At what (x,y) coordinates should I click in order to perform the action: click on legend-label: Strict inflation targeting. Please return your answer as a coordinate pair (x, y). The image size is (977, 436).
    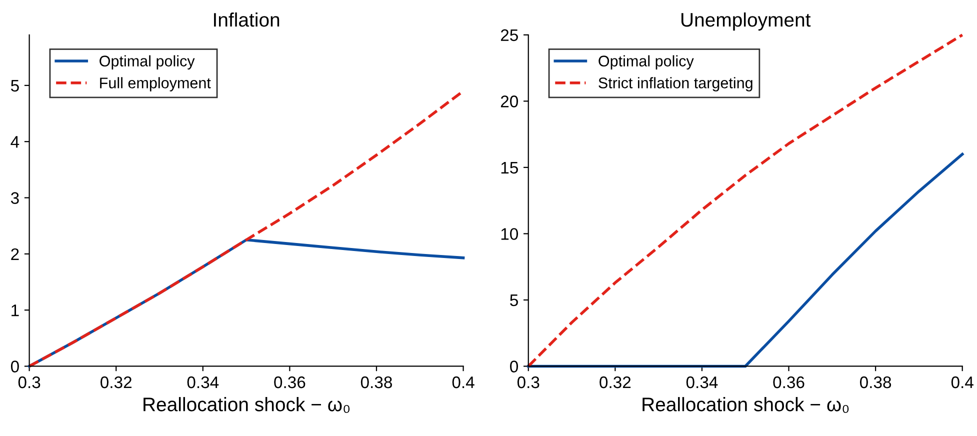
    Looking at the image, I should click on (675, 84).